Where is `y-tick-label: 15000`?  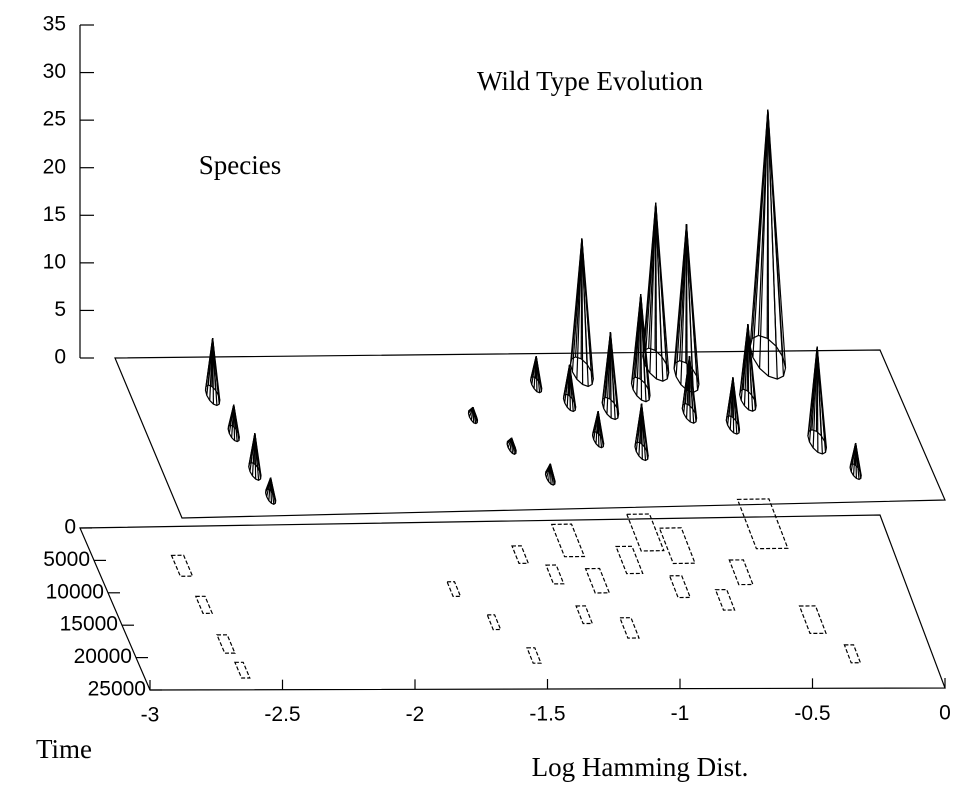
y-tick-label: 15000 is located at coordinates (89, 624).